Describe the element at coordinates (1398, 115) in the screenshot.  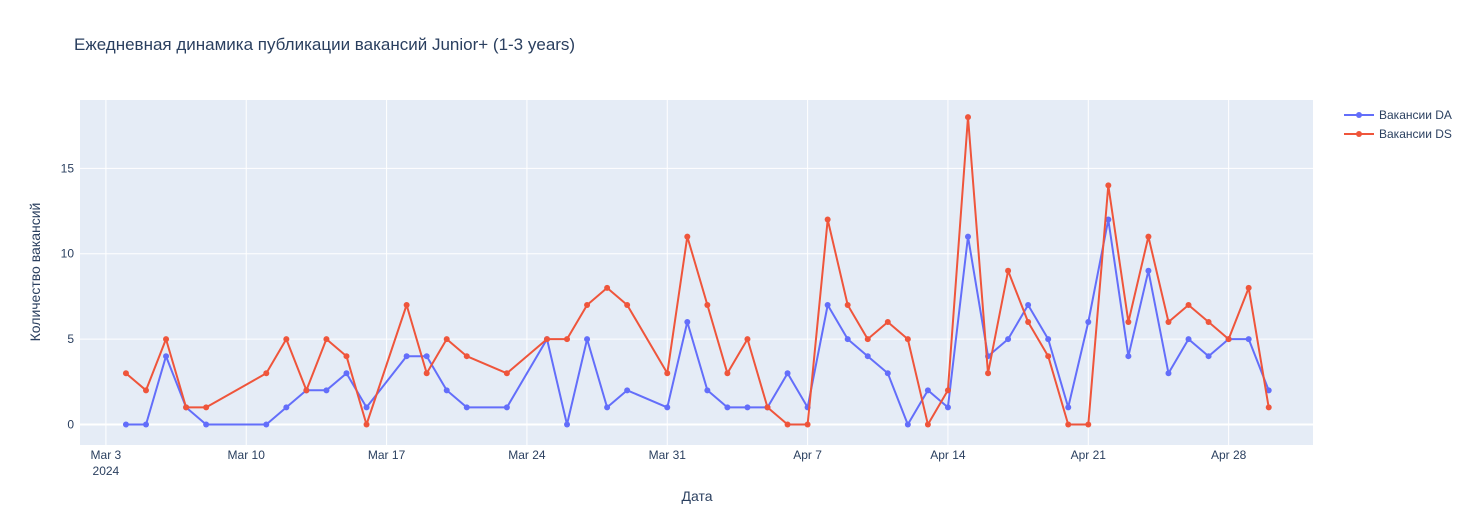
I see `legend-item: Вакансии DA` at that location.